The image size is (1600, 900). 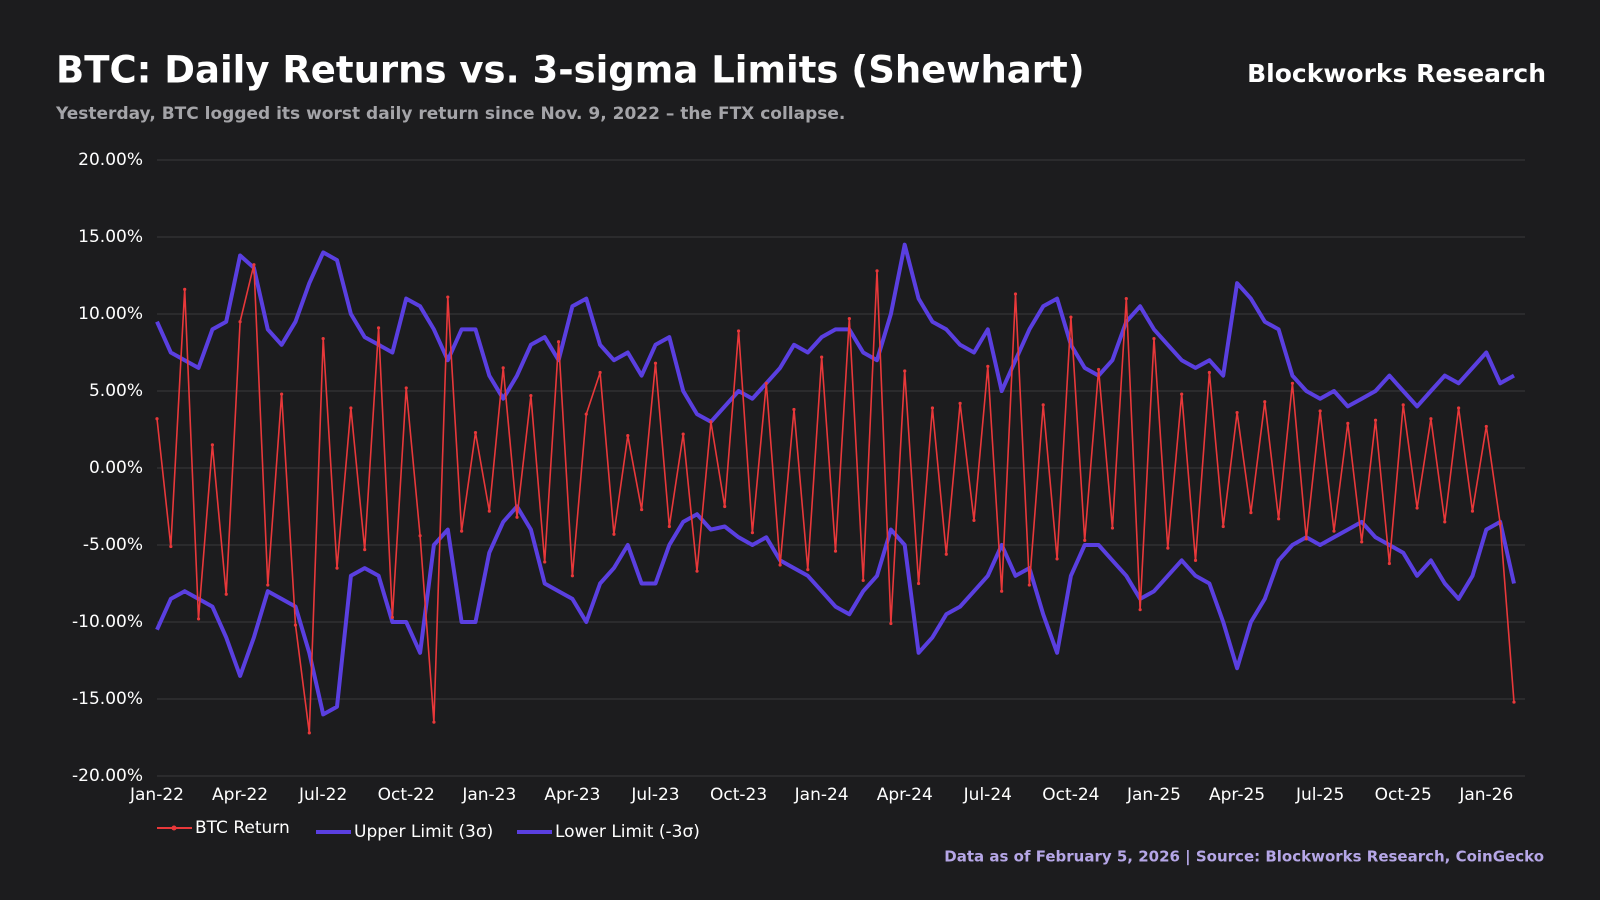 I want to click on legend-marker, so click(x=174, y=828).